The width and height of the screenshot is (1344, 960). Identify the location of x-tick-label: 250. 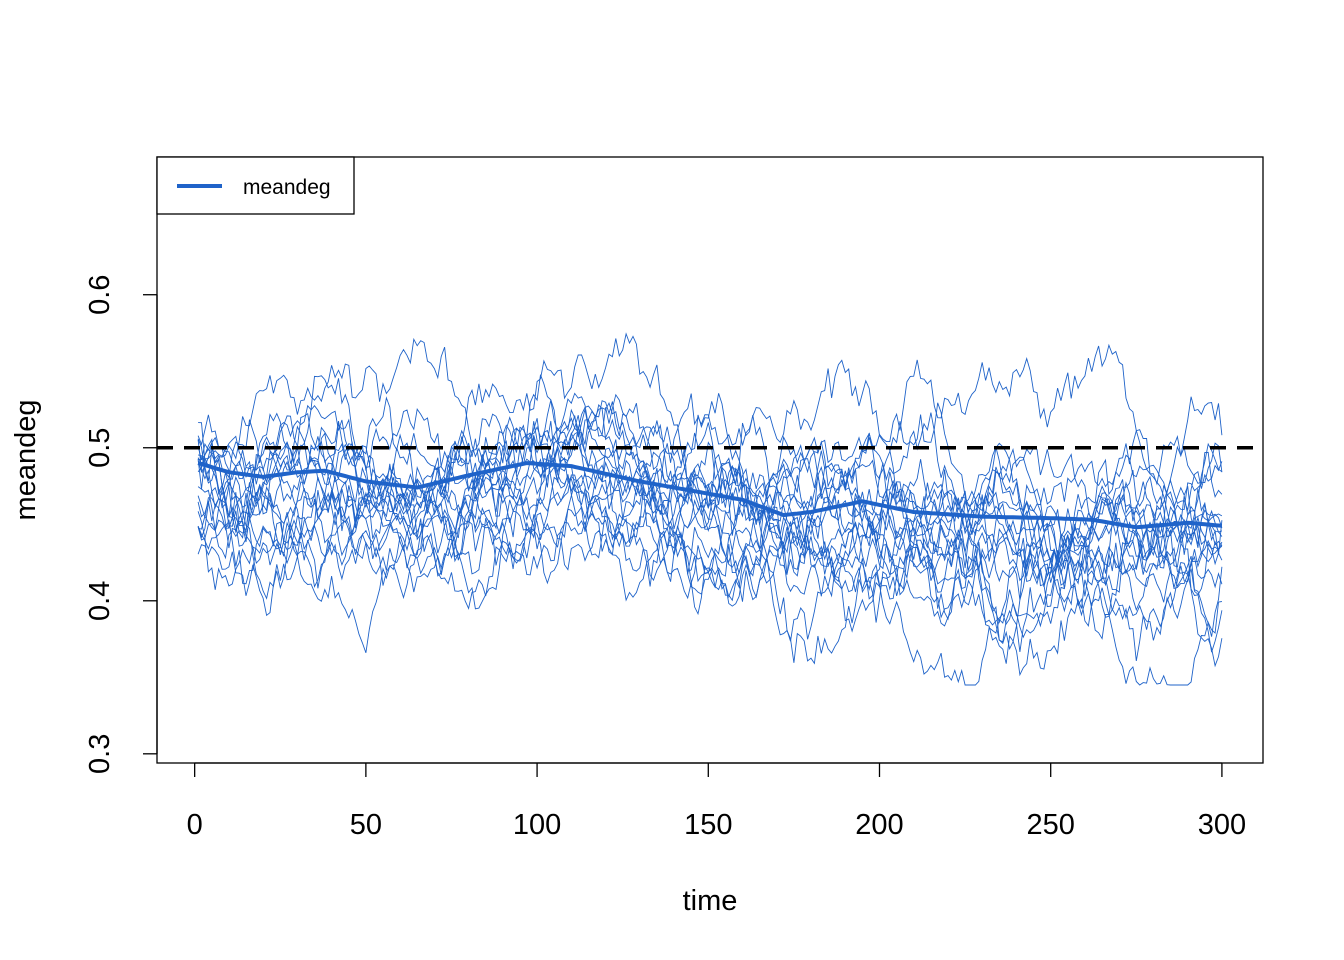
(1051, 825).